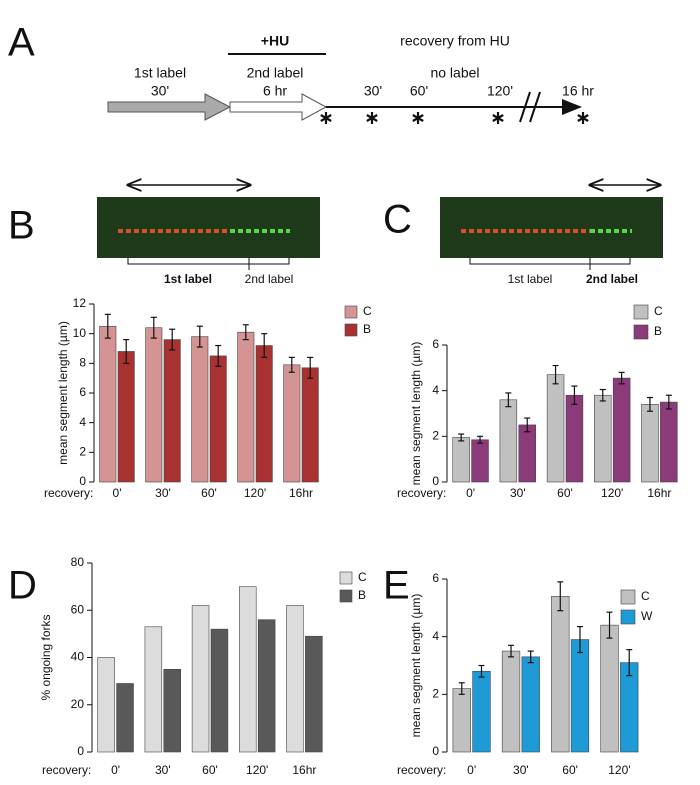  Describe the element at coordinates (455, 41) in the screenshot. I see `recovery-title: recovery from HU` at that location.